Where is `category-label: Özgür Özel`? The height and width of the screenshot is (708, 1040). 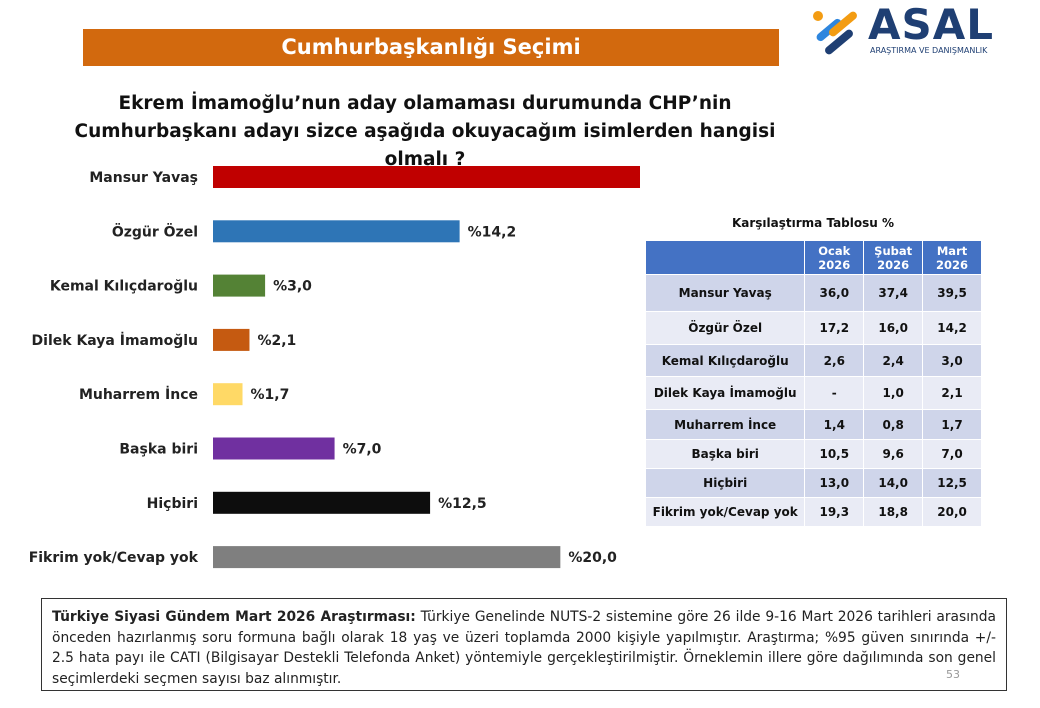
category-label: Özgür Özel is located at coordinates (155, 231).